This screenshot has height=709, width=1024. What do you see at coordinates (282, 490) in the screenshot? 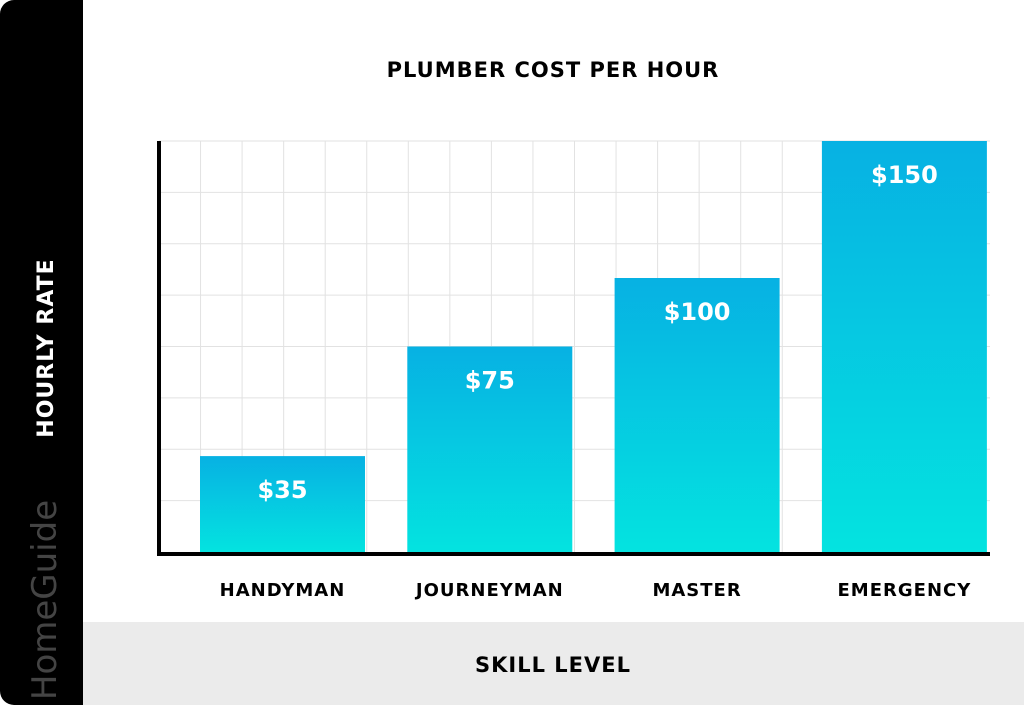
I see `data-label: $35` at bounding box center [282, 490].